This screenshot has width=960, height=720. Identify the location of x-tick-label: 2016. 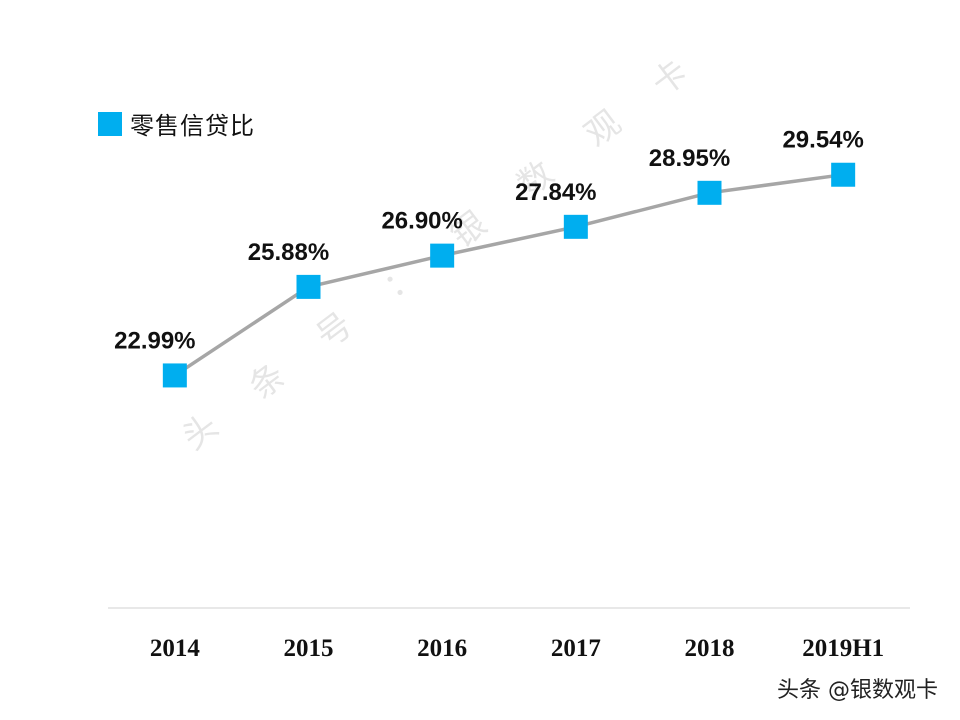
(442, 648).